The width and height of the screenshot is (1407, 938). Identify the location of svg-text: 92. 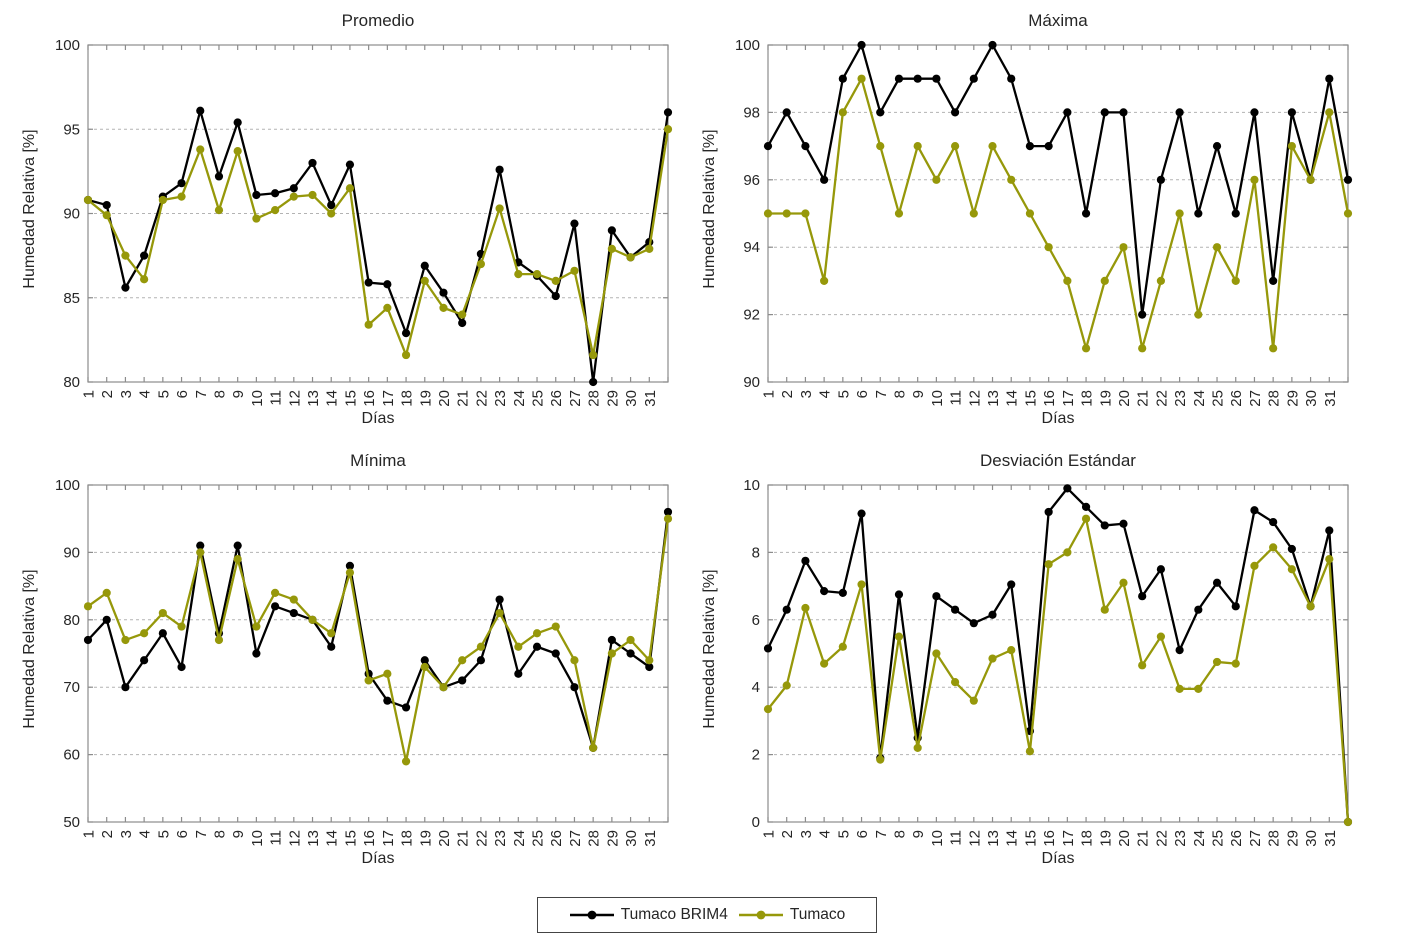
(751, 315).